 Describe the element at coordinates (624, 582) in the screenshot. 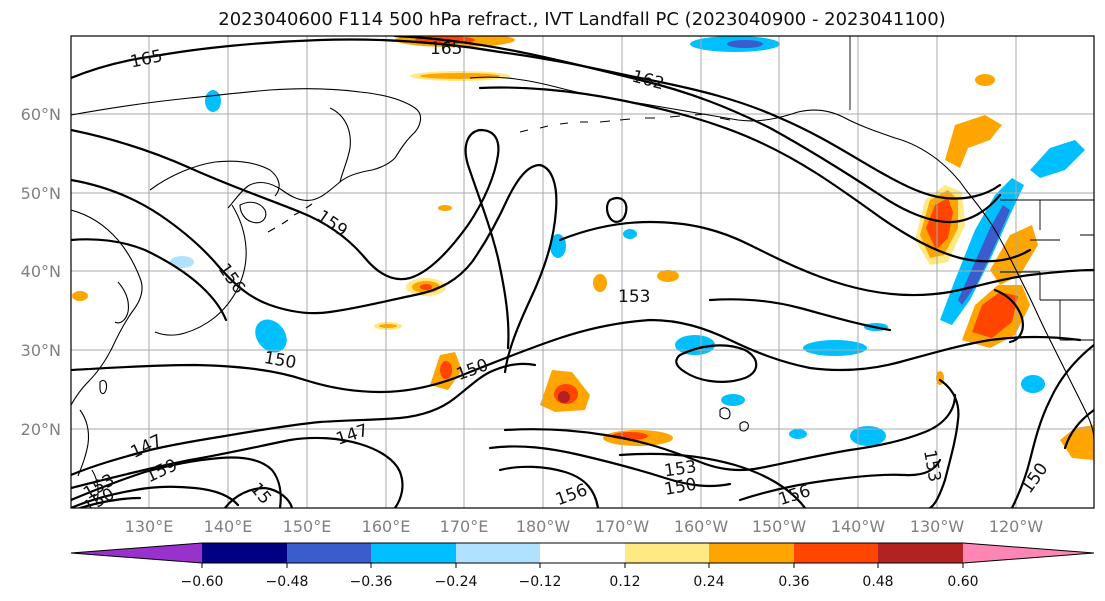

I see `colorbar-tick-label: 0.12` at that location.